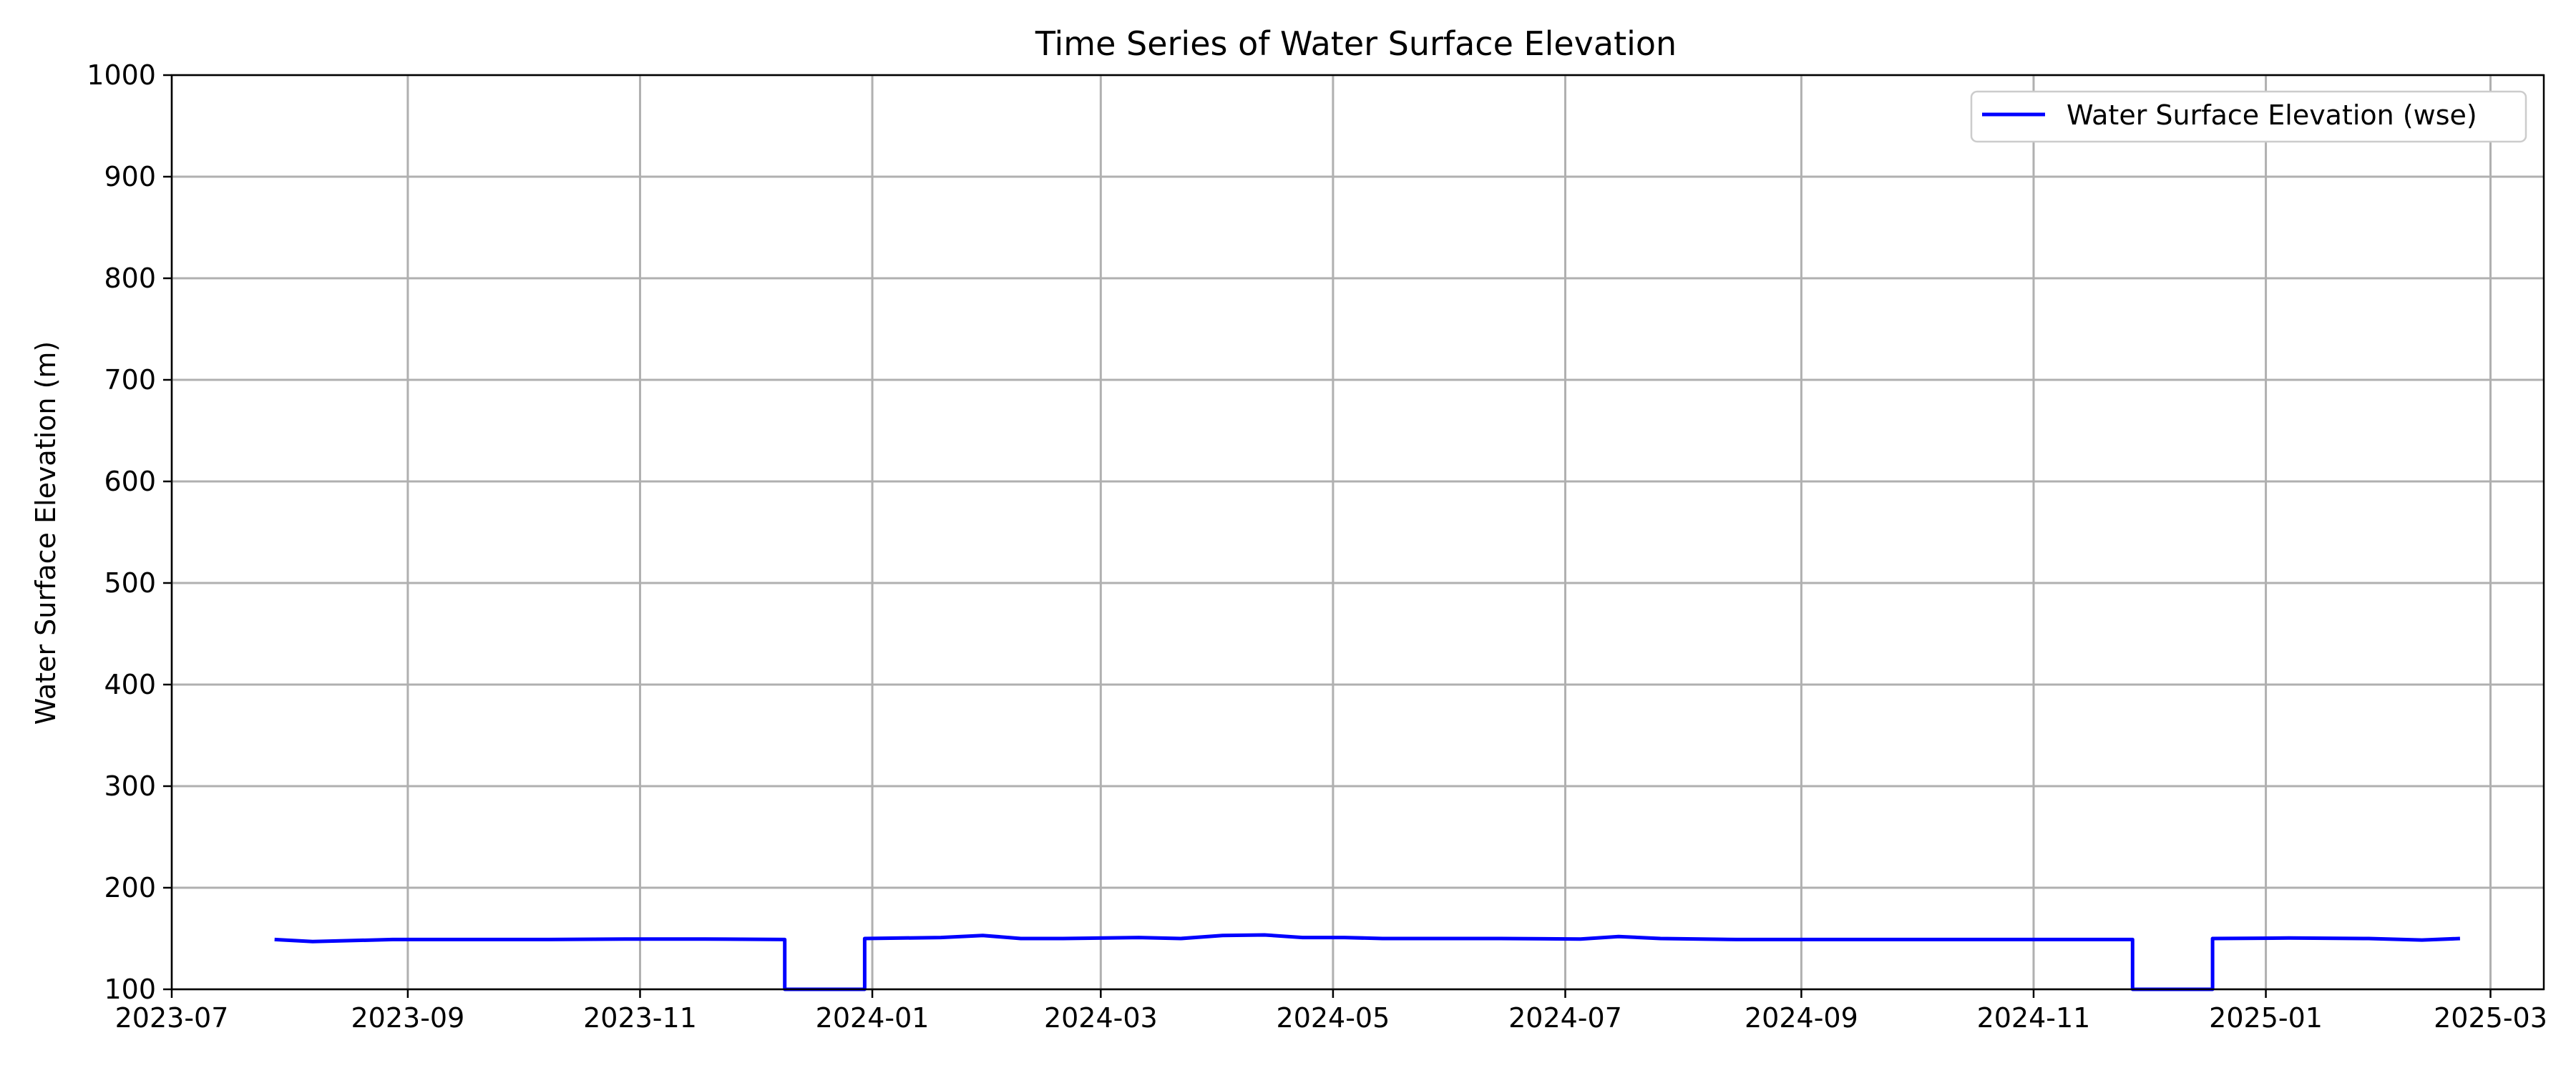 The width and height of the screenshot is (2576, 1073). I want to click on x-tick-label: 2023-11, so click(640, 1018).